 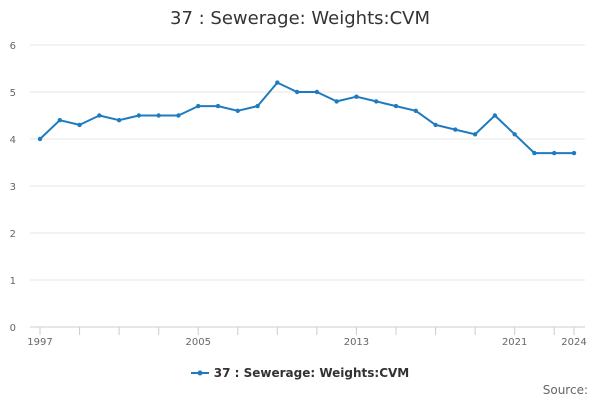 I want to click on data-point-2013, so click(x=356, y=96).